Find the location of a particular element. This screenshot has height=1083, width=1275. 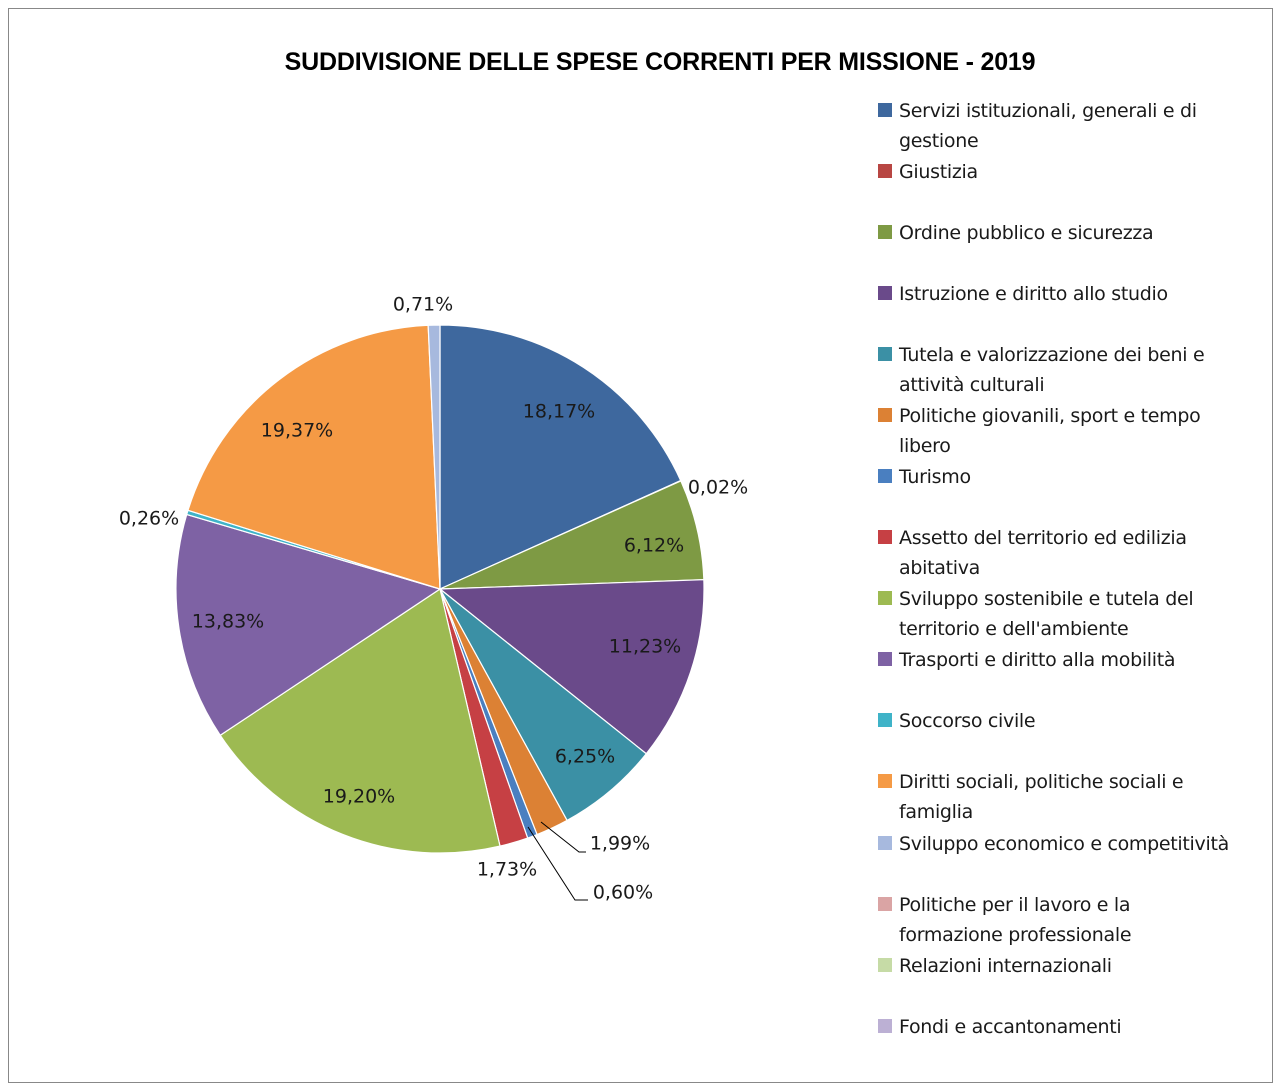

legend-label-line: territorio e dell'ambiente is located at coordinates (1014, 629).